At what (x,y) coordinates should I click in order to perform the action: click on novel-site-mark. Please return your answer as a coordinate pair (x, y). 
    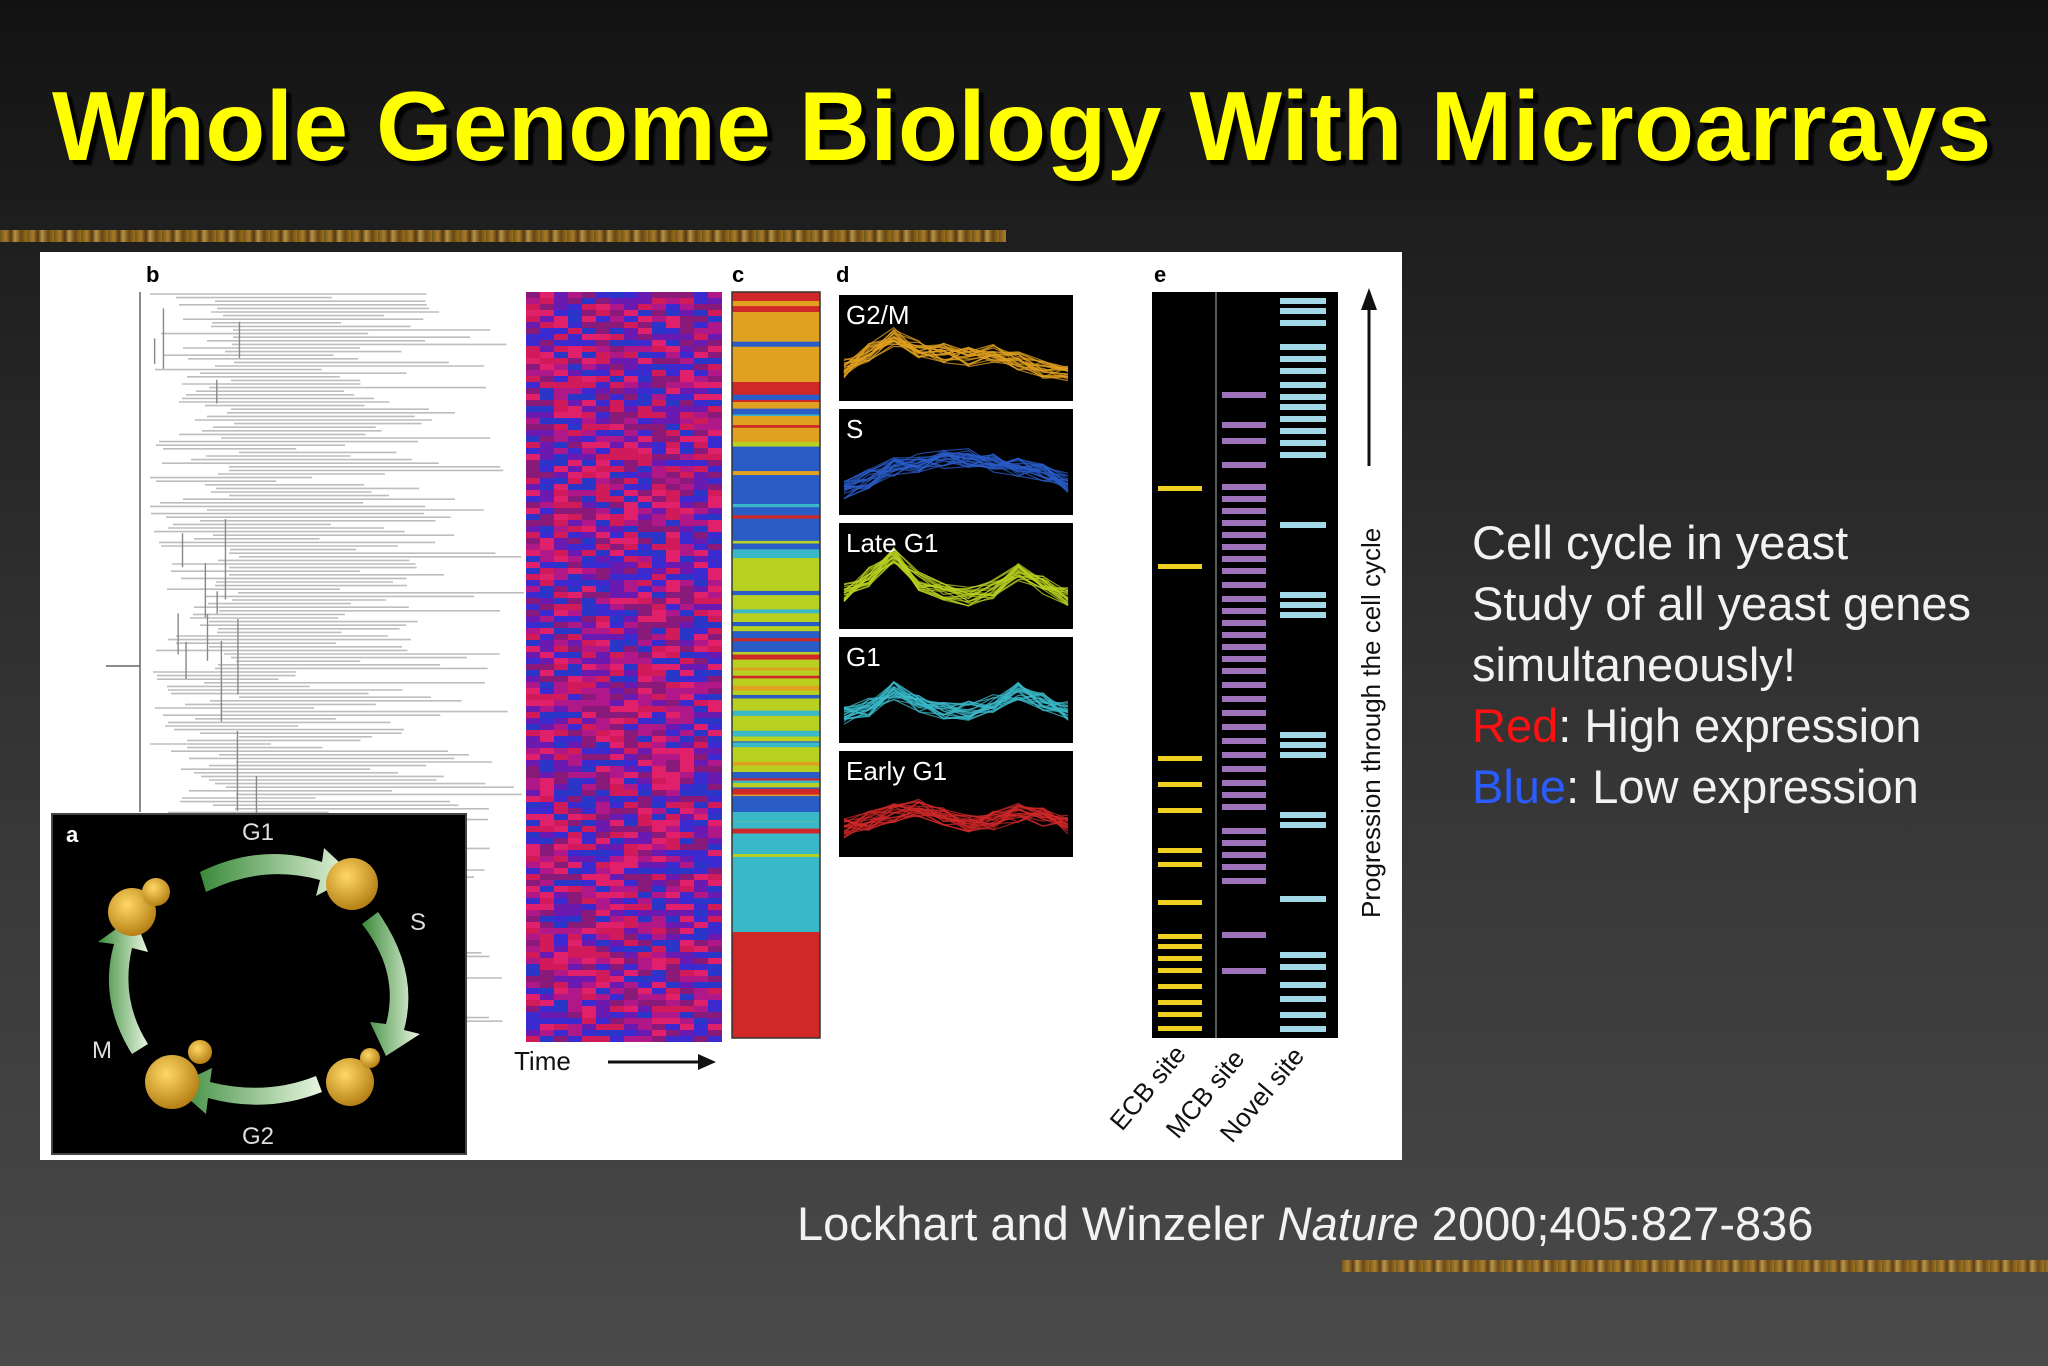
    Looking at the image, I should click on (1303, 745).